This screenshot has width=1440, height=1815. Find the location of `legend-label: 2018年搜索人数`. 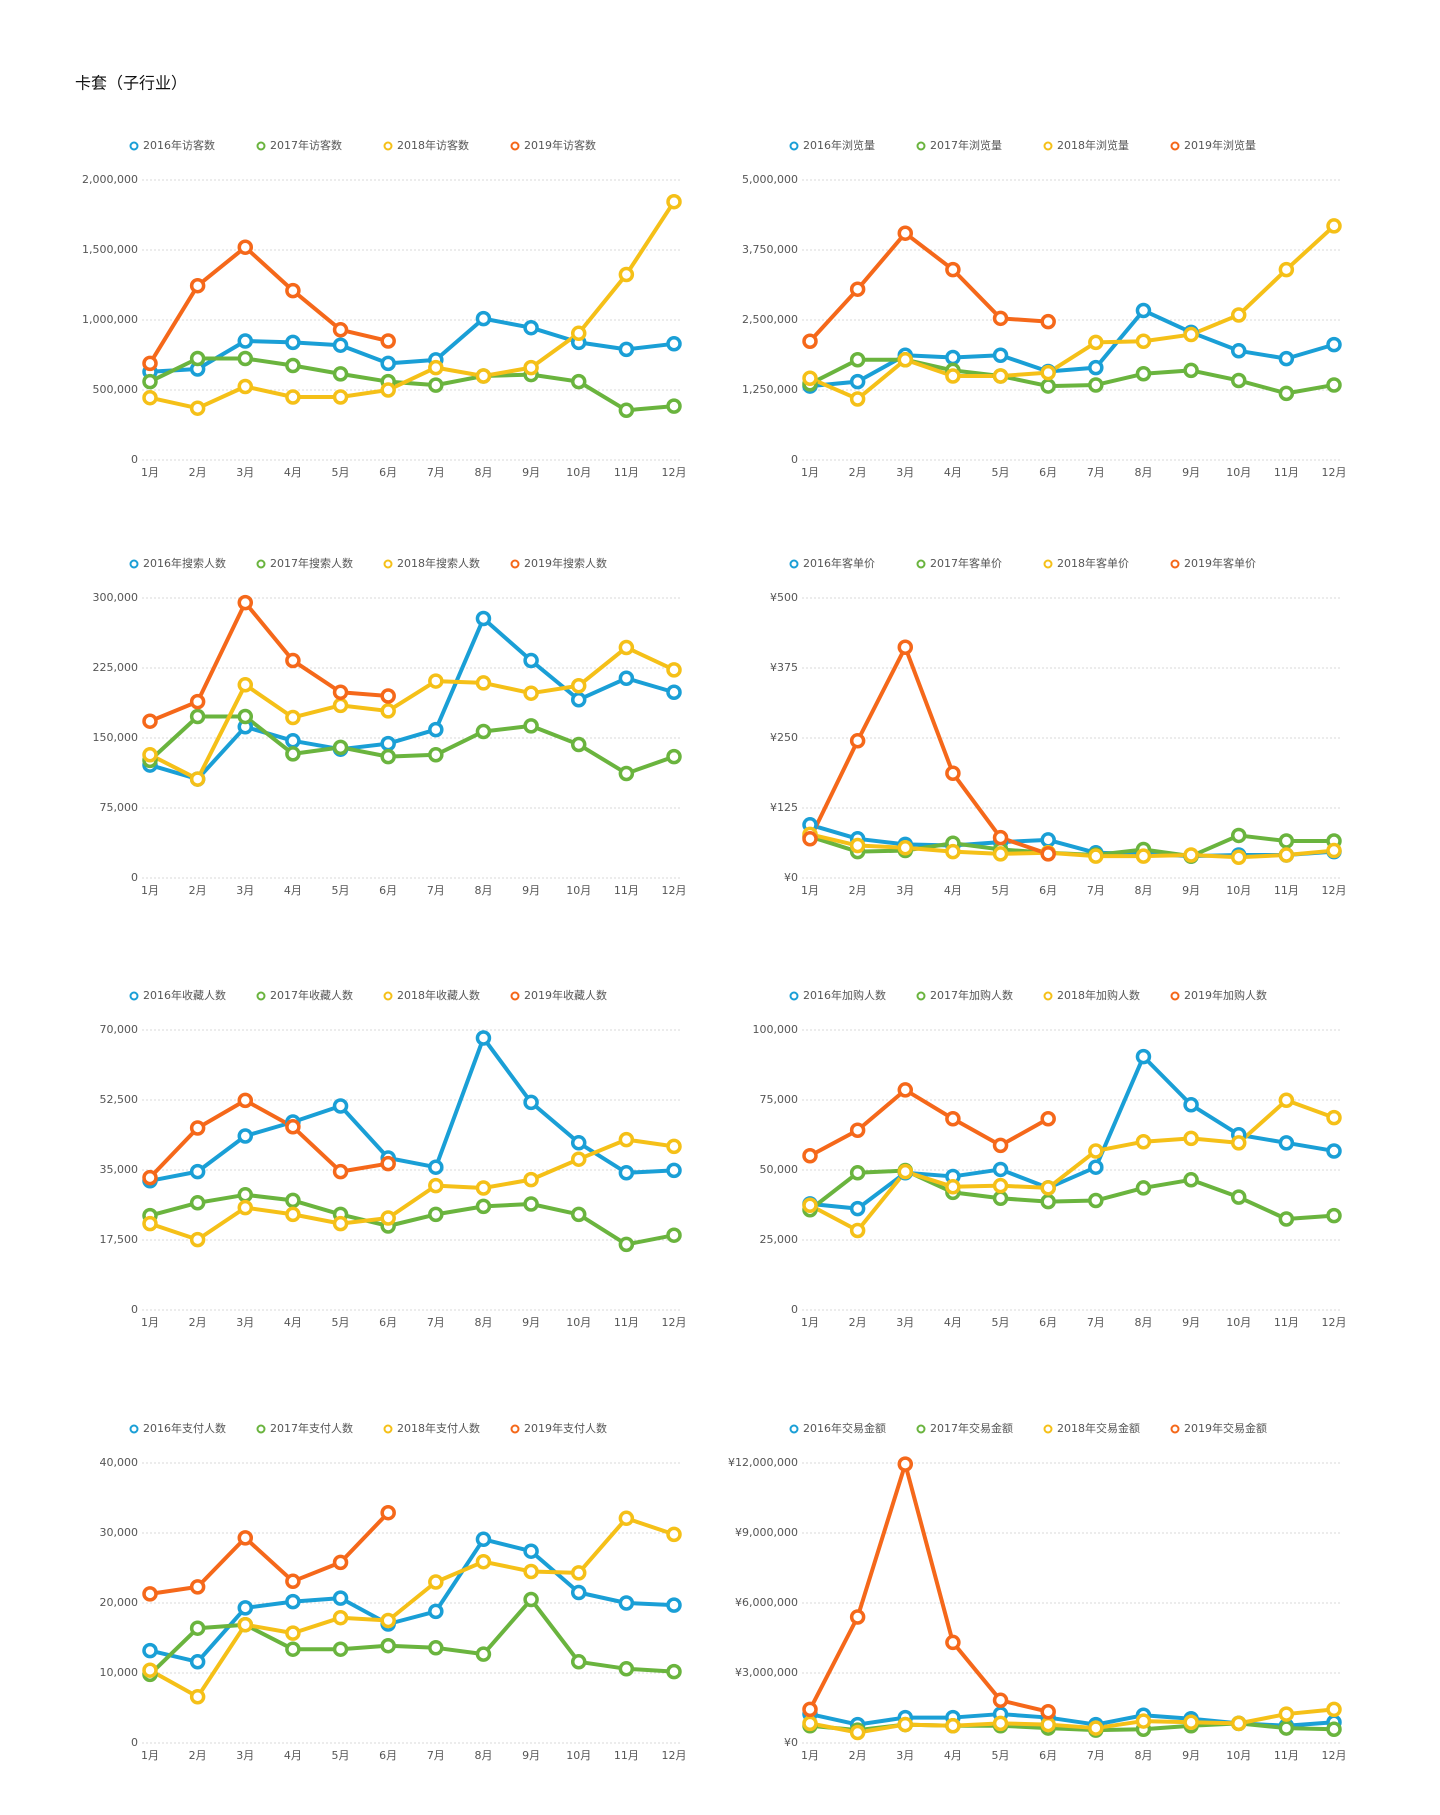

legend-label: 2018年搜索人数 is located at coordinates (438, 563).